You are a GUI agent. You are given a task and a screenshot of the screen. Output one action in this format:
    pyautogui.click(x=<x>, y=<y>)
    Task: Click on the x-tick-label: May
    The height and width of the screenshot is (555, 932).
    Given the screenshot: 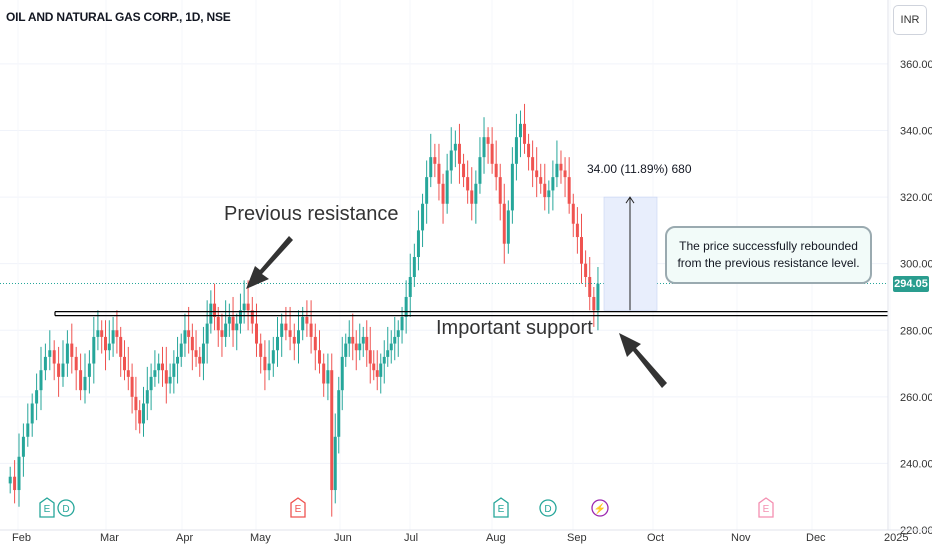 What is the action you would take?
    pyautogui.click(x=260, y=538)
    